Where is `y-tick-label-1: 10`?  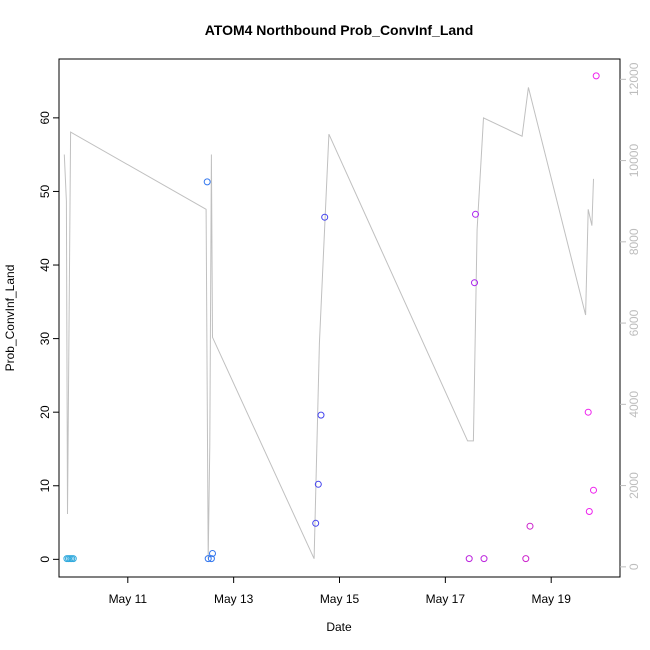
y-tick-label-1: 10 is located at coordinates (45, 486).